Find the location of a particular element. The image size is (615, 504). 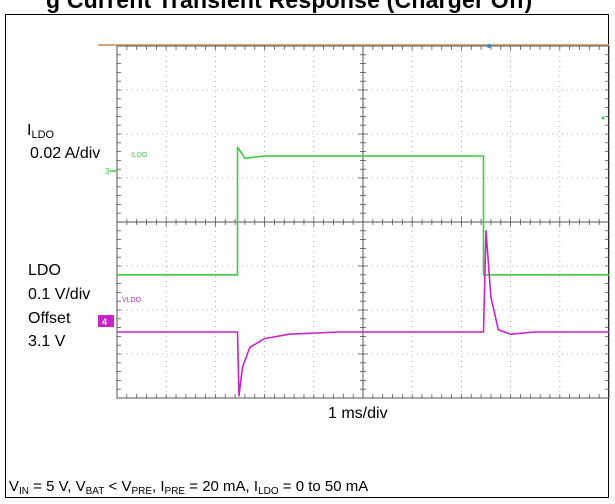

vldo-trace-label: VLDO is located at coordinates (132, 300).